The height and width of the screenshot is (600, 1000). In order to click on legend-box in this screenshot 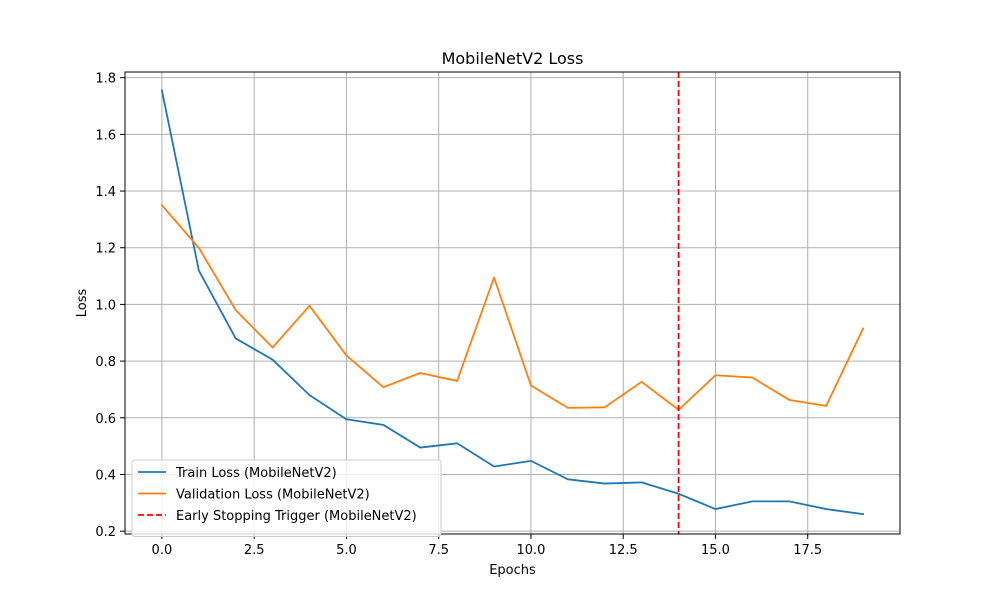, I will do `click(286, 498)`.